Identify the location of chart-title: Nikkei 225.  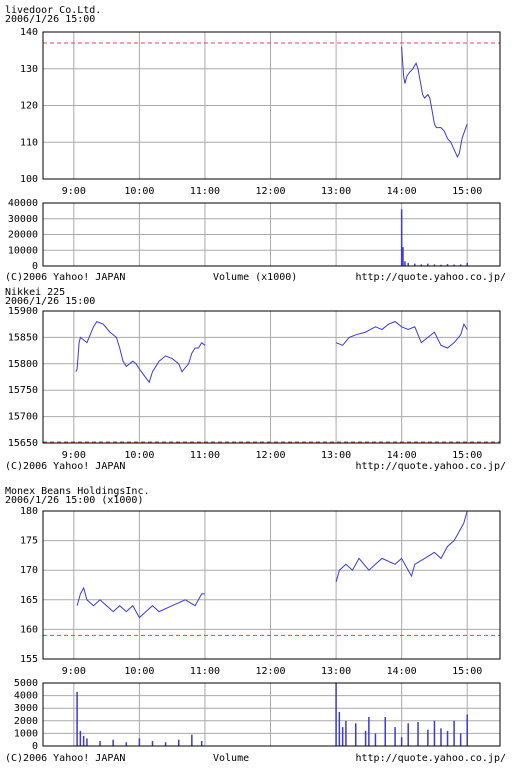
(35, 292).